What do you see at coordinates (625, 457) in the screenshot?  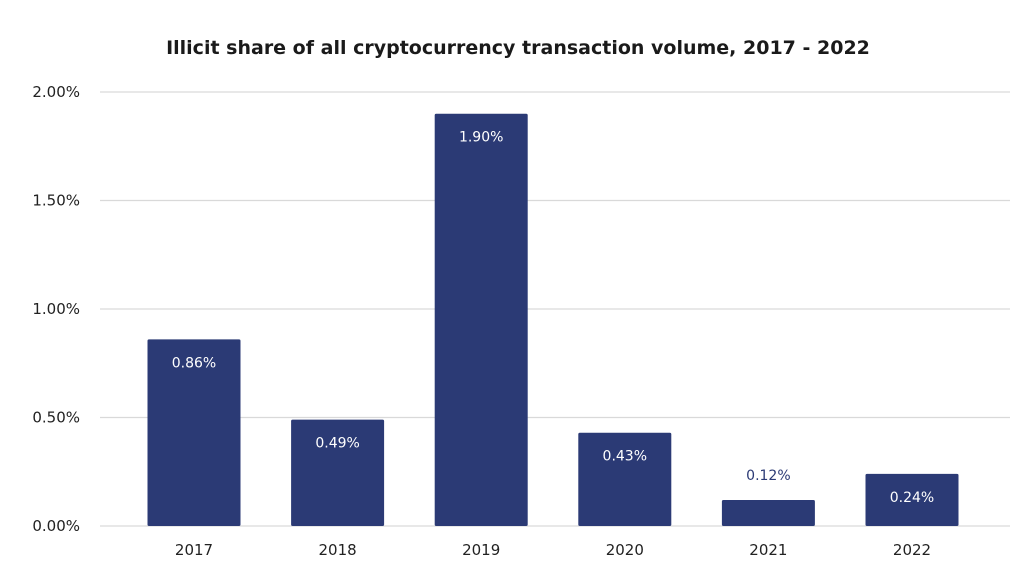 I see `data-label: 0.43%` at bounding box center [625, 457].